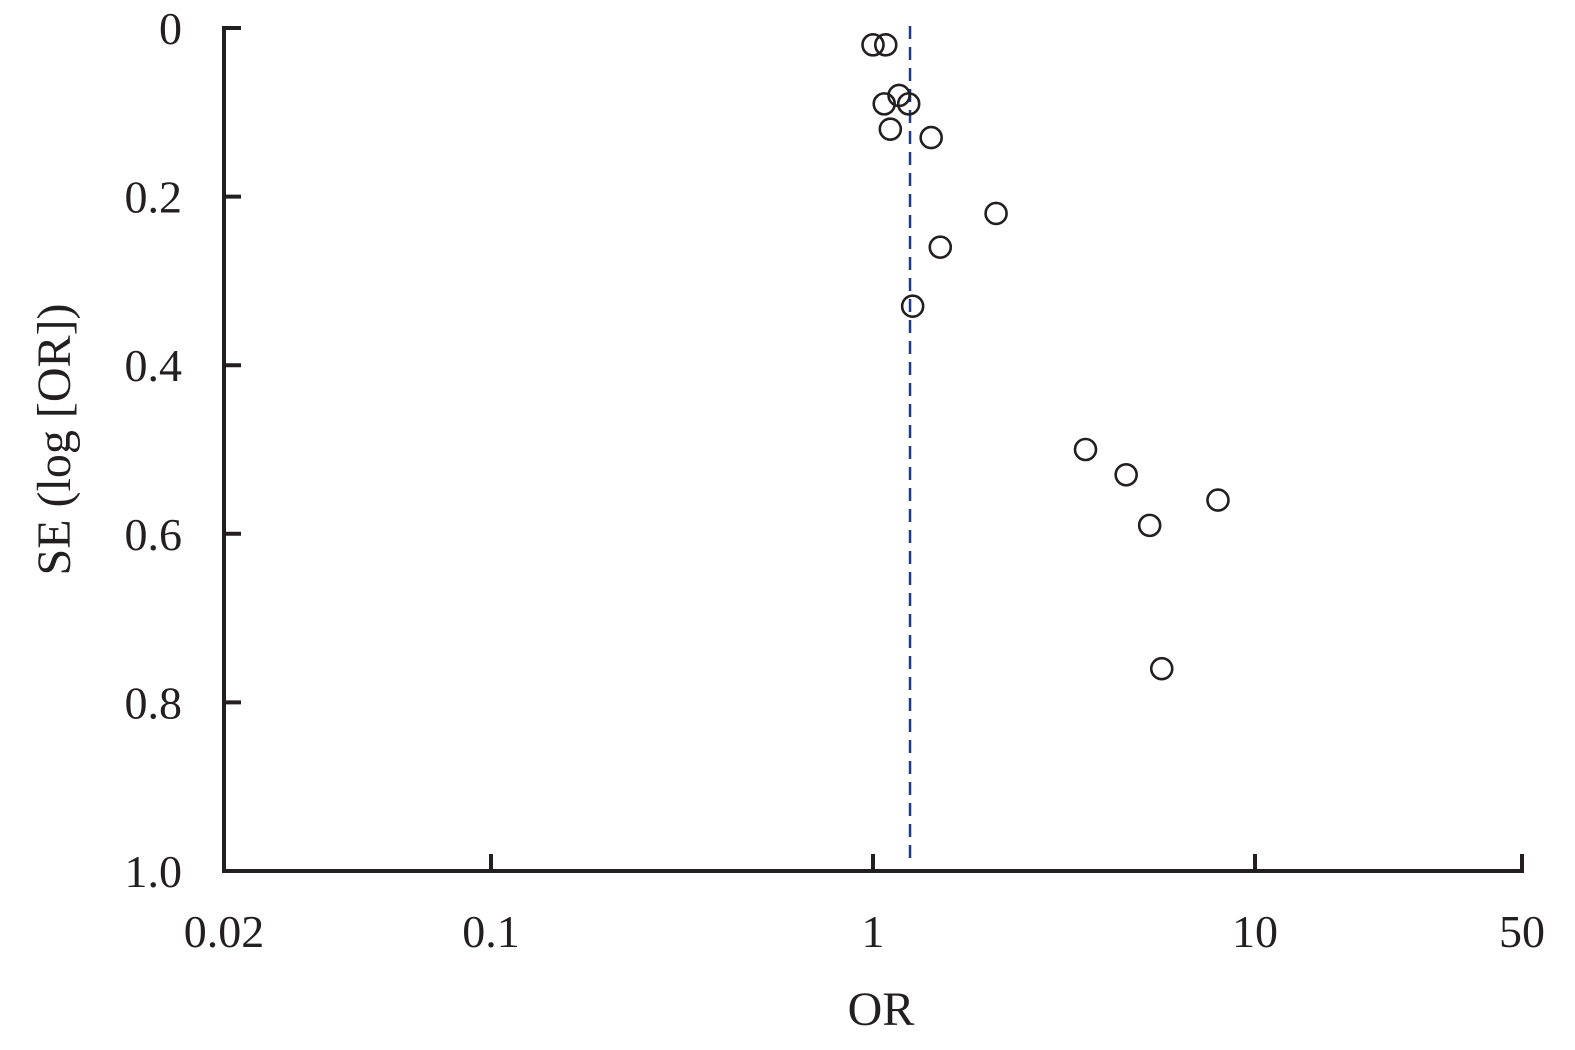  What do you see at coordinates (154, 365) in the screenshot?
I see `y-tick-label: 0.4` at bounding box center [154, 365].